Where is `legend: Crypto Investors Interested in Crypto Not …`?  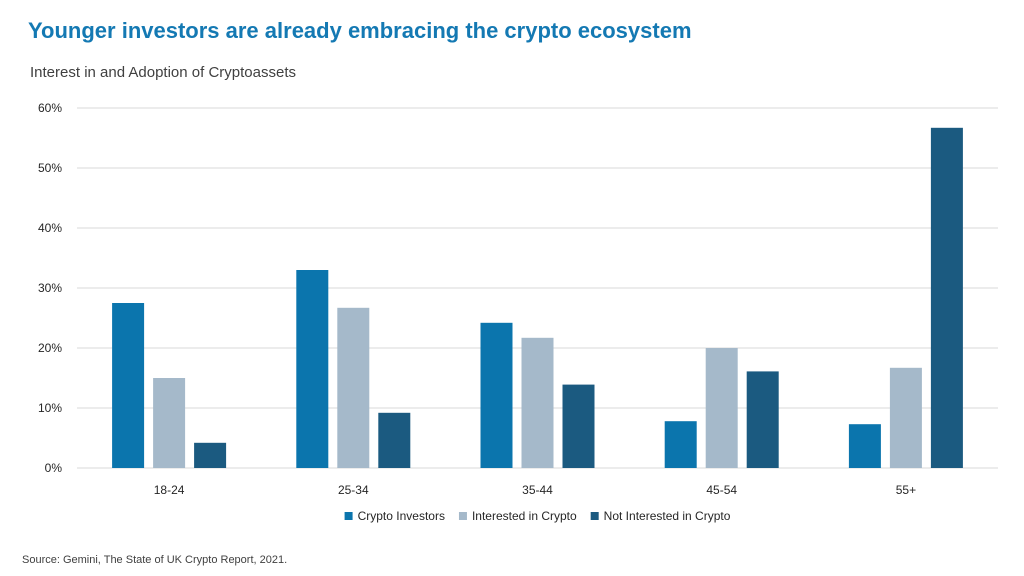
legend: Crypto Investors Interested in Crypto Not … is located at coordinates (537, 516).